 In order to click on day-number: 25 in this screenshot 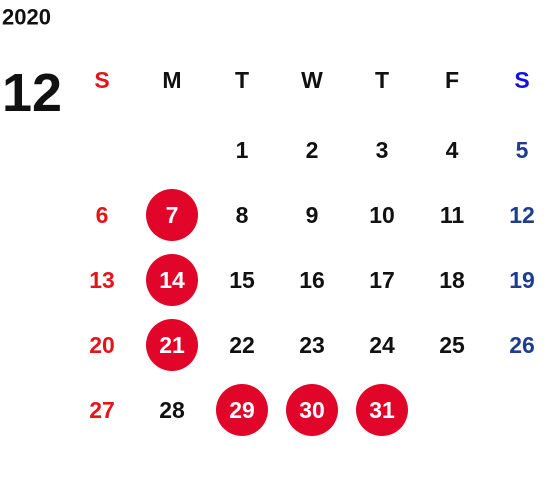, I will do `click(452, 345)`.